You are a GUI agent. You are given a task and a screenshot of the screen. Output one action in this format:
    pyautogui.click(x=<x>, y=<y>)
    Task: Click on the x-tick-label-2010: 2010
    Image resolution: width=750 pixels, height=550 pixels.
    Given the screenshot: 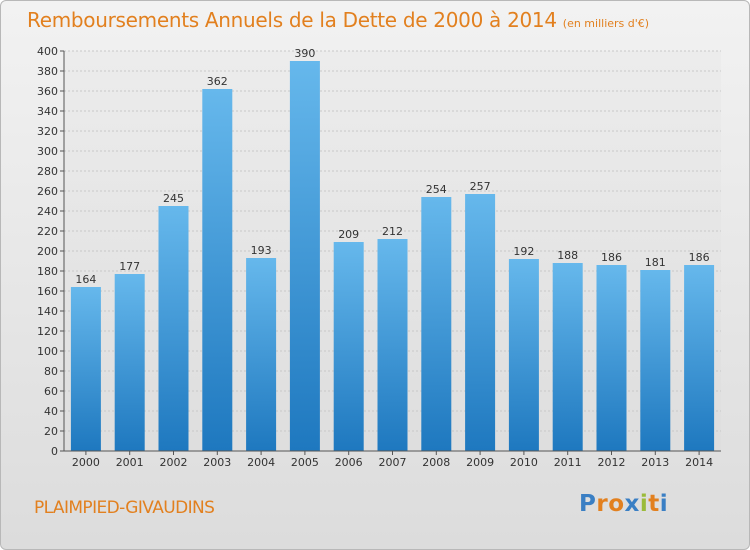 What is the action you would take?
    pyautogui.click(x=524, y=462)
    